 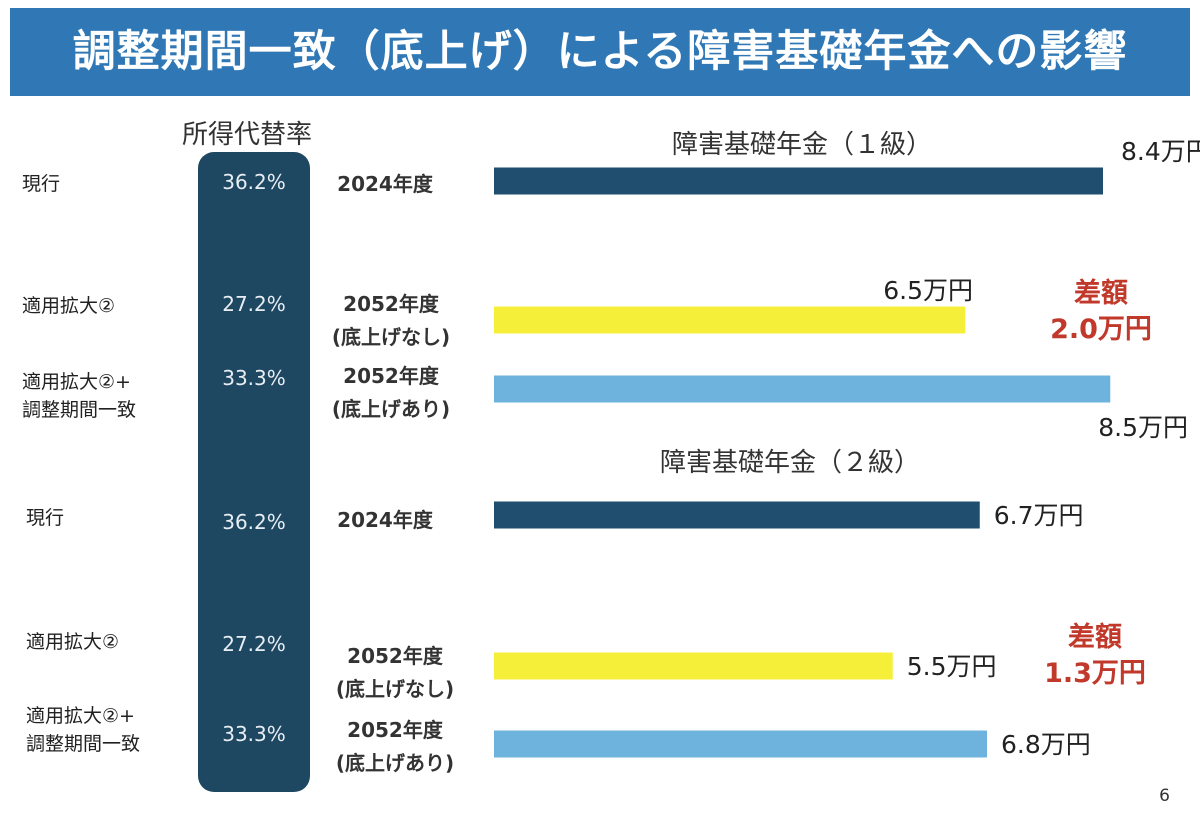 What do you see at coordinates (1101, 312) in the screenshot?
I see `difference-annotation: 差額 2.0万円` at bounding box center [1101, 312].